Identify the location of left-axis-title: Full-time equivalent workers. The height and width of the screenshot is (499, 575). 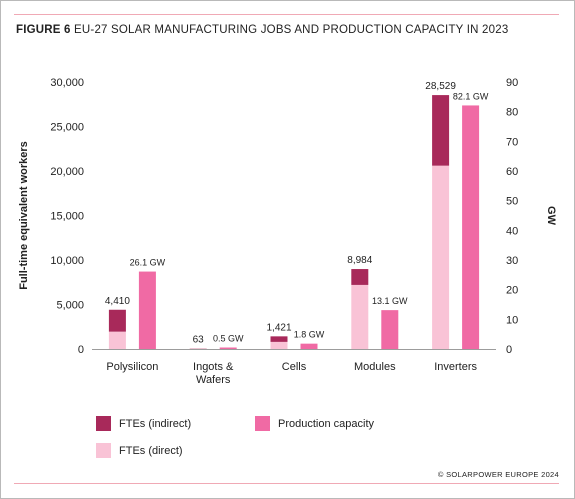
(24, 215).